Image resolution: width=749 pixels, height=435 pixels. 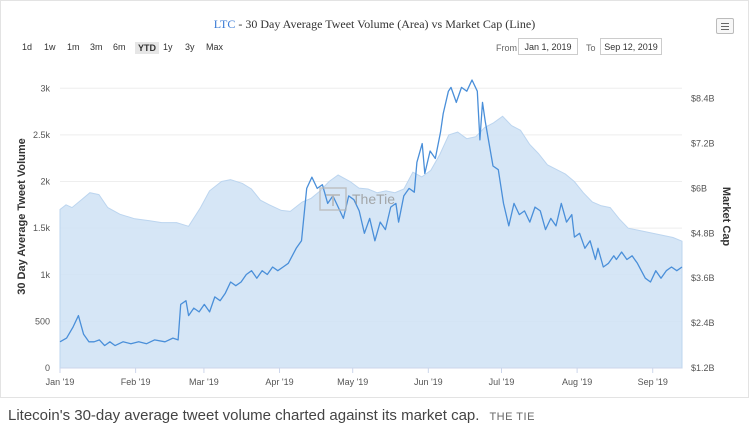 I want to click on y-right-tick-label: $3.6B, so click(x=703, y=278).